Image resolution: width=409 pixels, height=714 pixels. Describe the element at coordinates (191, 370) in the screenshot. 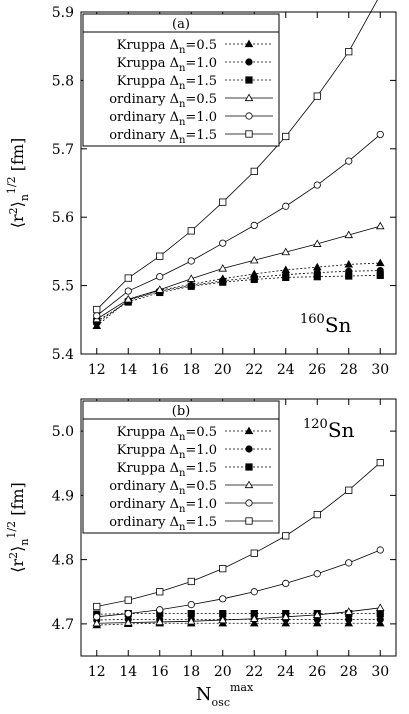

I see `x-tick-label: 18` at that location.